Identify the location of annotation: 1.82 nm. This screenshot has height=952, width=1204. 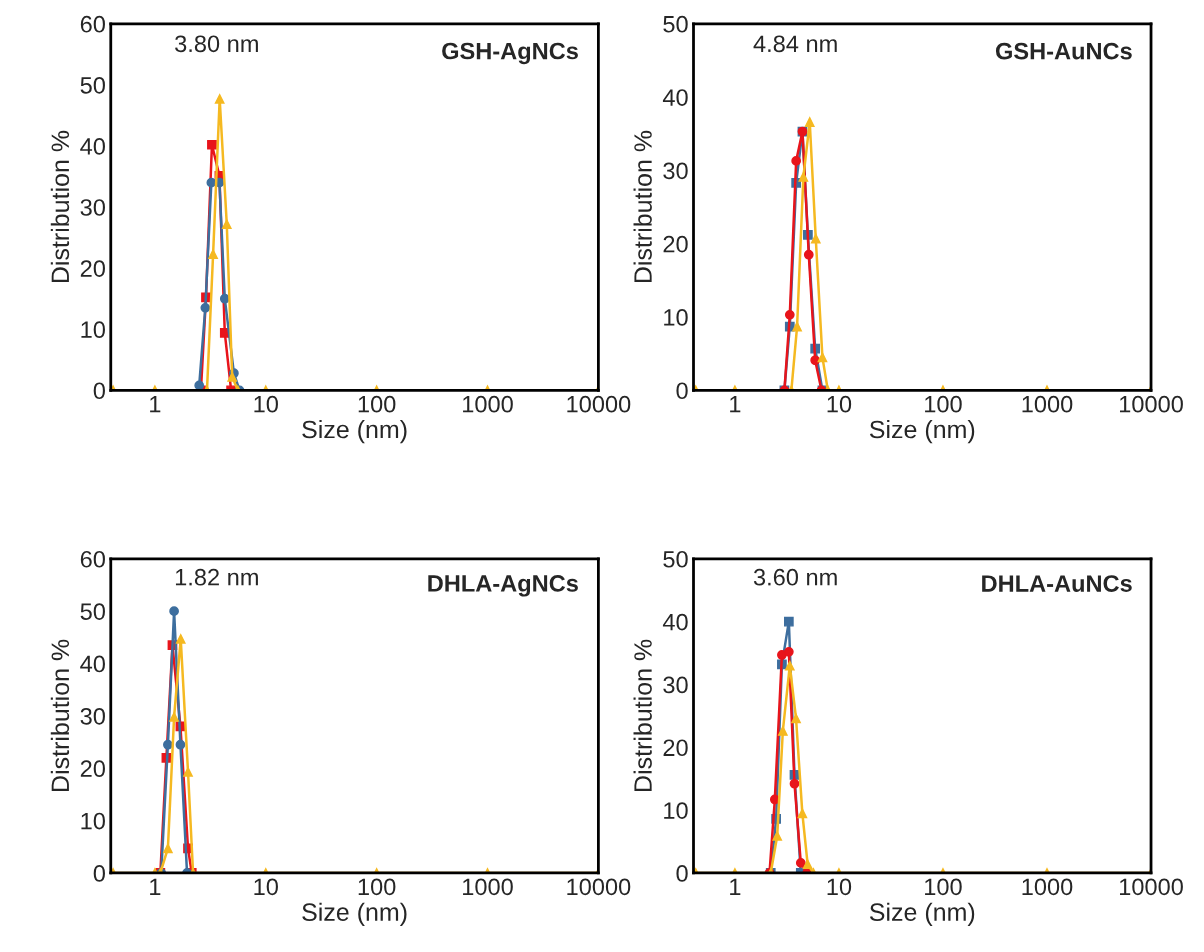
(216, 577).